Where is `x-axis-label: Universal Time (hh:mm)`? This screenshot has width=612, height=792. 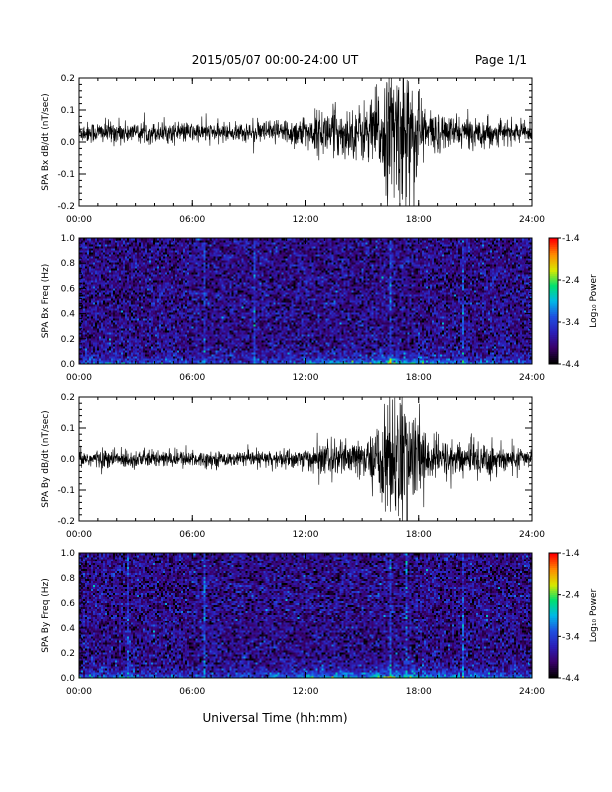 x-axis-label: Universal Time (hh:mm) is located at coordinates (274, 718).